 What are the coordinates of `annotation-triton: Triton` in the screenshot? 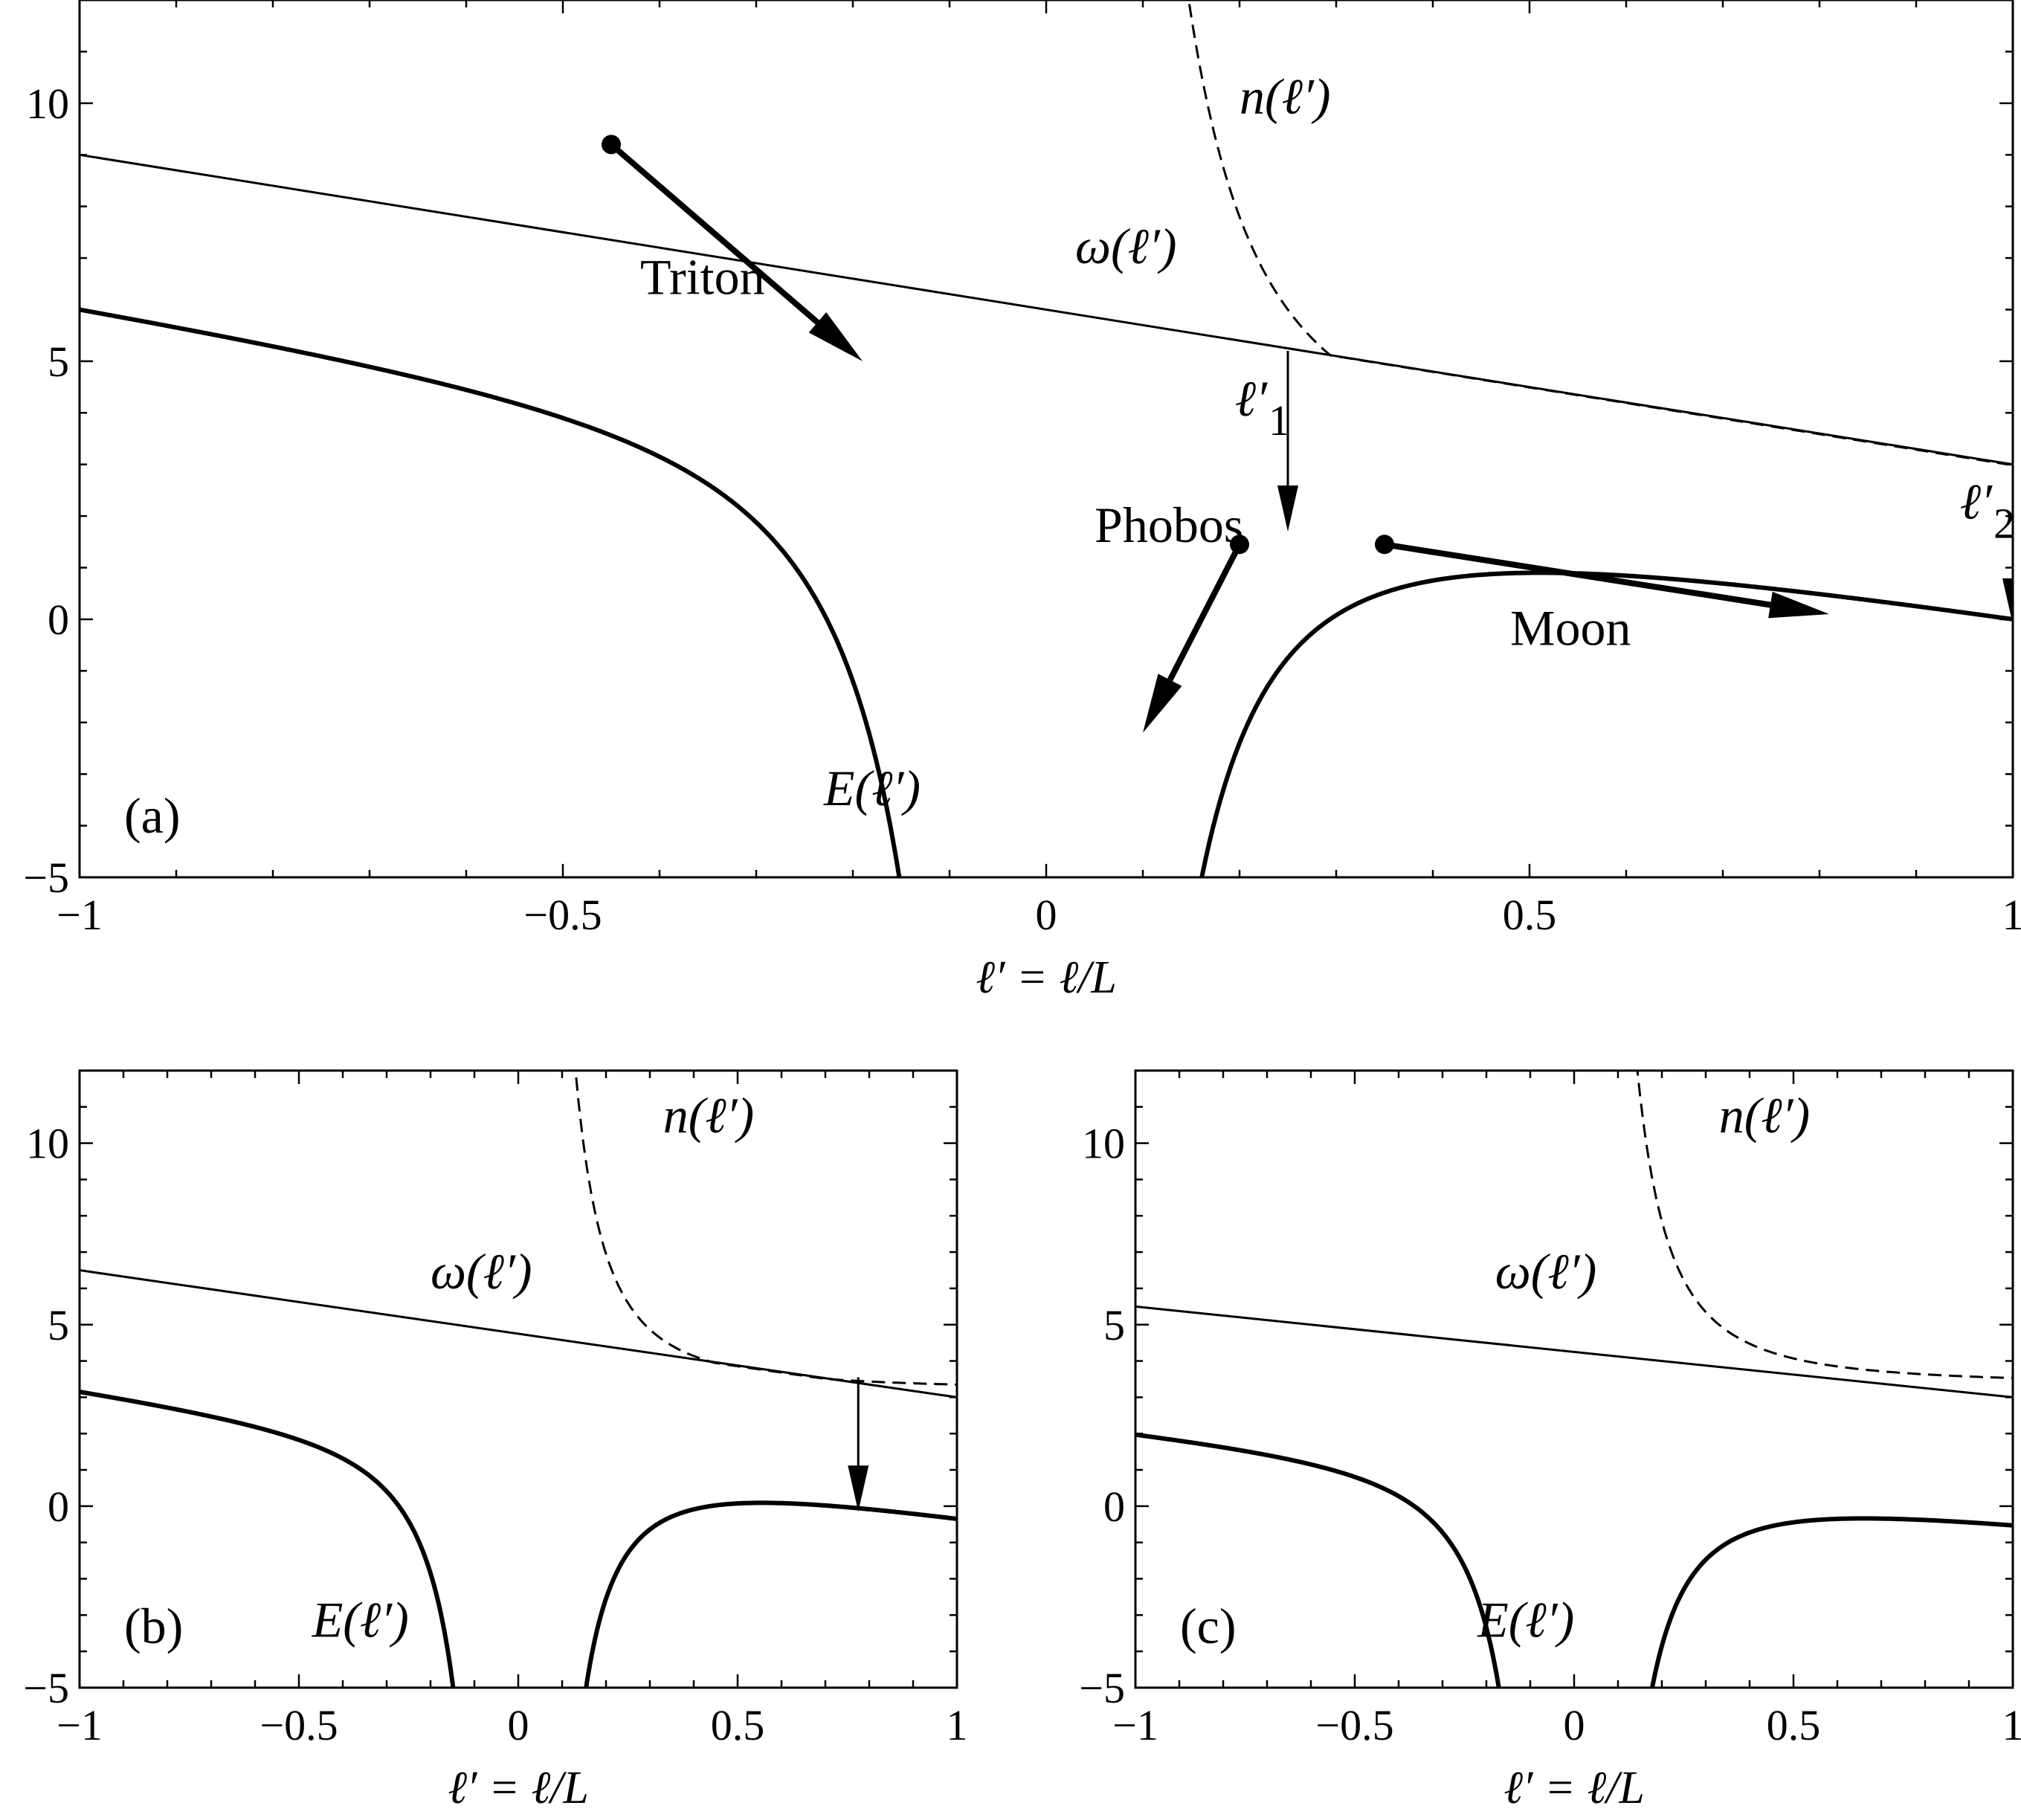 It's located at (702, 277).